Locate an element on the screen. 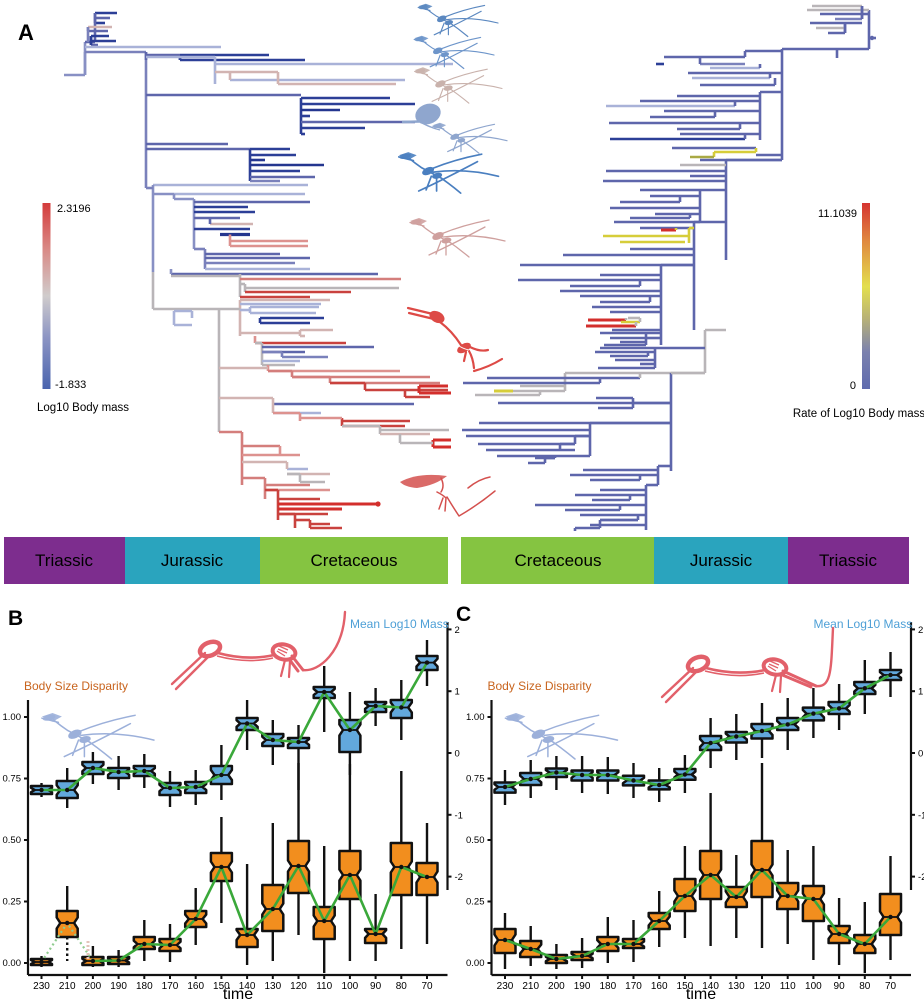  svg-text: Log10 Body mass is located at coordinates (83, 408).